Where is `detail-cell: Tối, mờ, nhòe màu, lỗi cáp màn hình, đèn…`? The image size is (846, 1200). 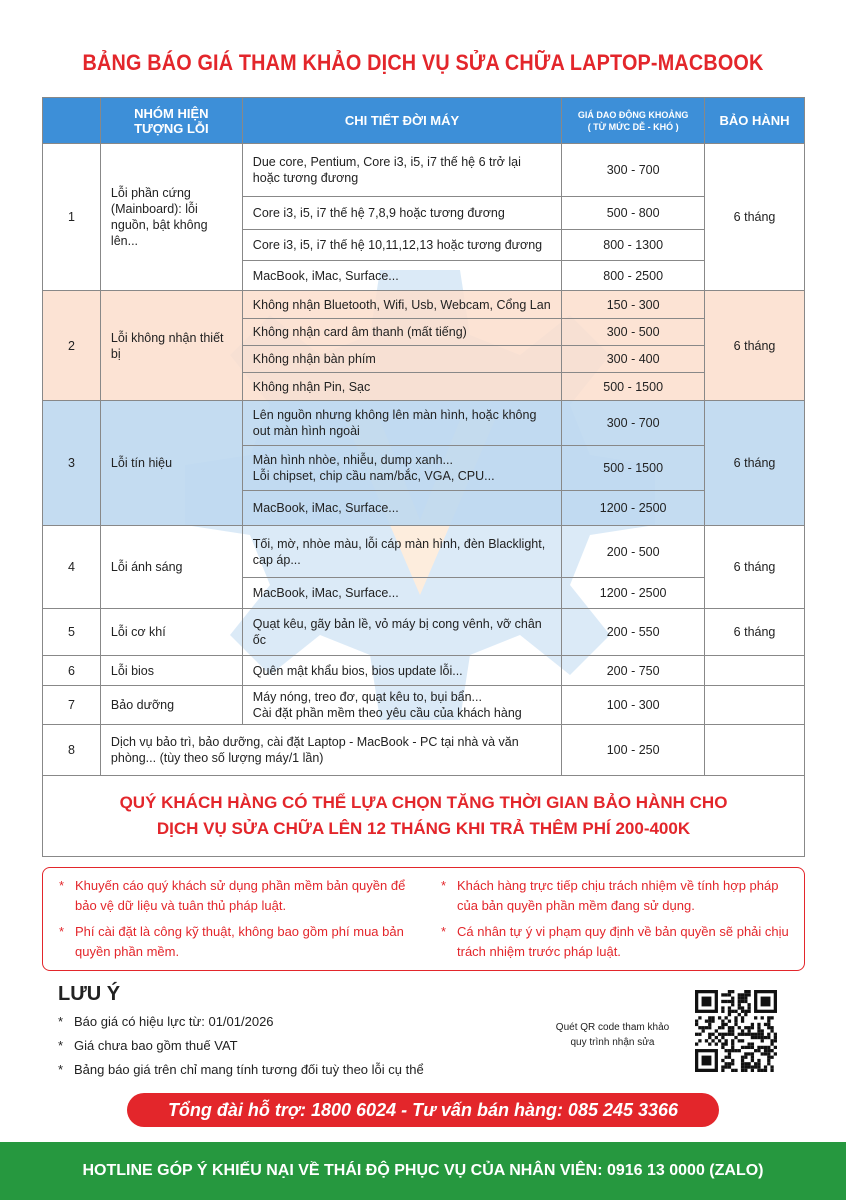 detail-cell: Tối, mờ, nhòe màu, lỗi cáp màn hình, đèn… is located at coordinates (402, 551).